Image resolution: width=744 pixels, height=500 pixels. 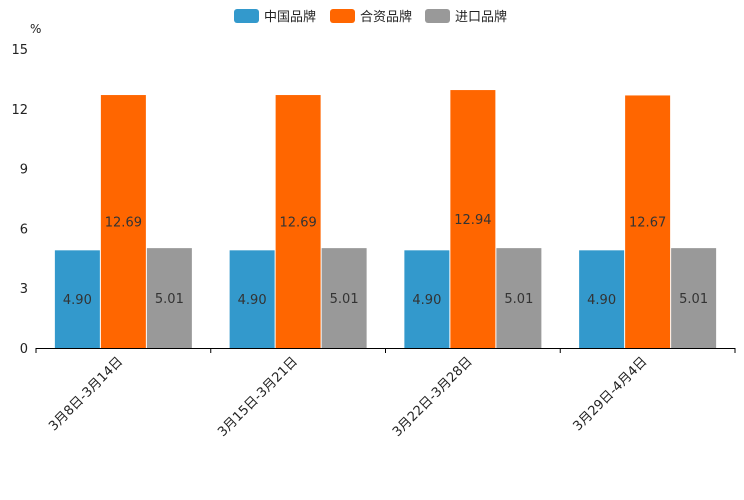 I want to click on legend-label: 合资品牌, so click(x=386, y=17).